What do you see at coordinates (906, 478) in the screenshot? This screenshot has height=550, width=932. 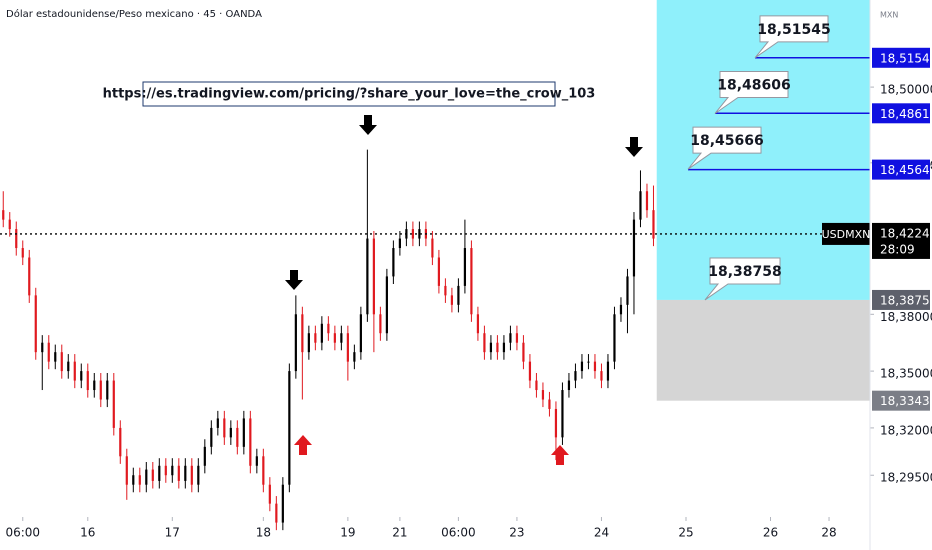 I see `y-tick-label: 18,29500` at bounding box center [906, 478].